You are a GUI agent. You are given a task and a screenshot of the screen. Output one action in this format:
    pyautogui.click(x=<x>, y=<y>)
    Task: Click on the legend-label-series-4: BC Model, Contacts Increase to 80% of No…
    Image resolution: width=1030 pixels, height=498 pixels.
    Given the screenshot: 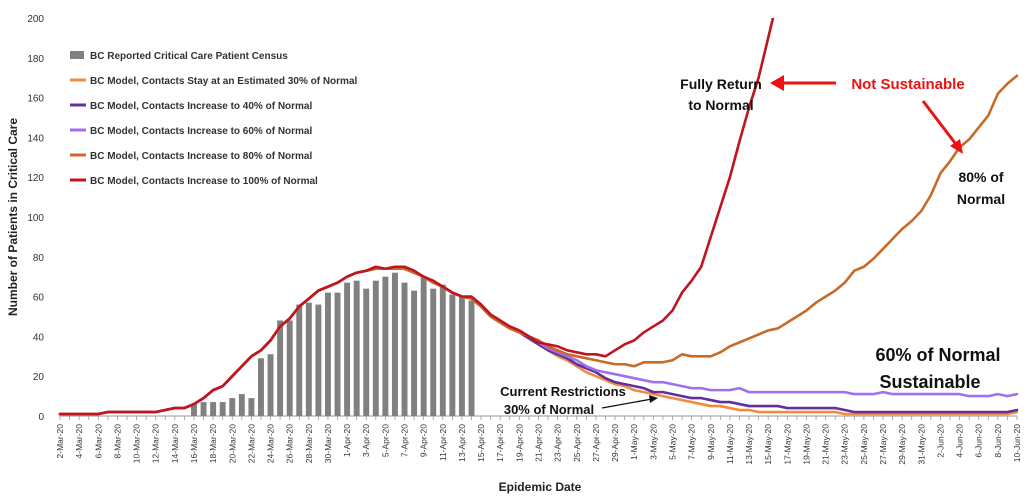 What is the action you would take?
    pyautogui.click(x=201, y=156)
    